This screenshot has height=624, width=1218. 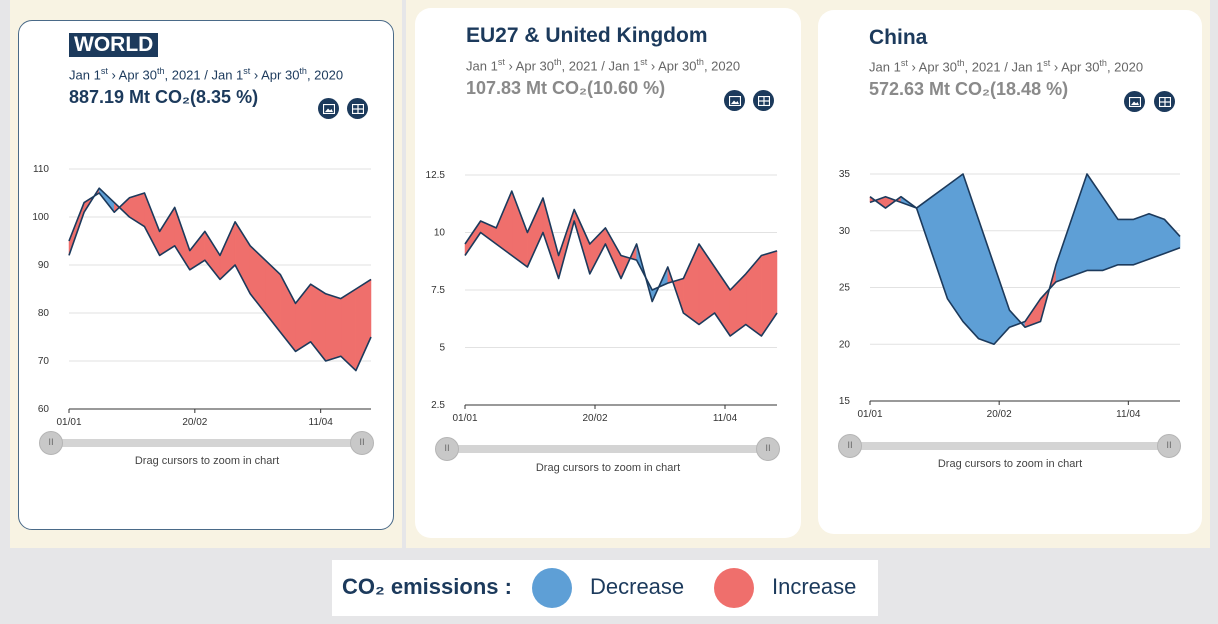 I want to click on card-title: EU27 & United Kingdom, so click(x=587, y=35).